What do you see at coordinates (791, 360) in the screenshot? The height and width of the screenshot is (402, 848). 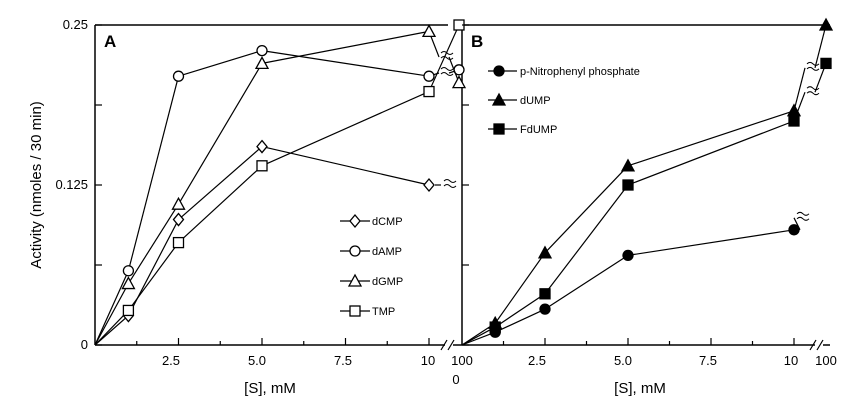 I see `panel-b-x-tick-label: 10` at bounding box center [791, 360].